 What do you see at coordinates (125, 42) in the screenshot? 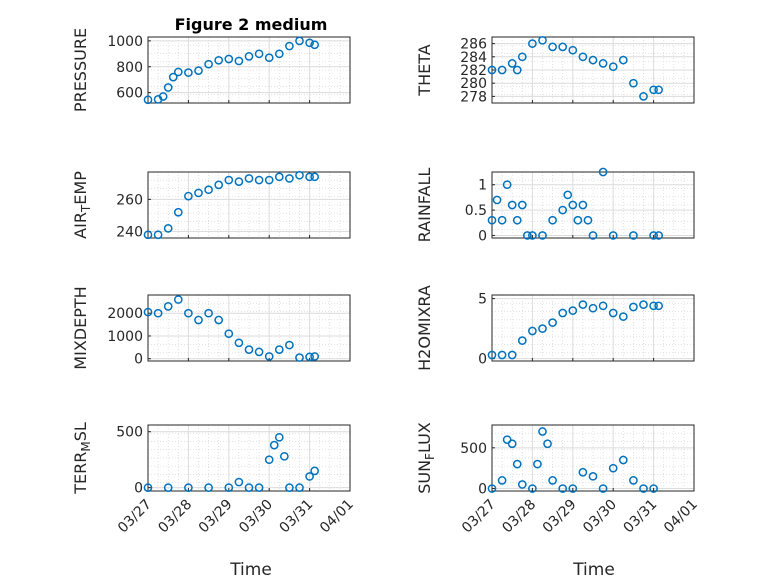
I see `y-tick-label: 1000` at bounding box center [125, 42].